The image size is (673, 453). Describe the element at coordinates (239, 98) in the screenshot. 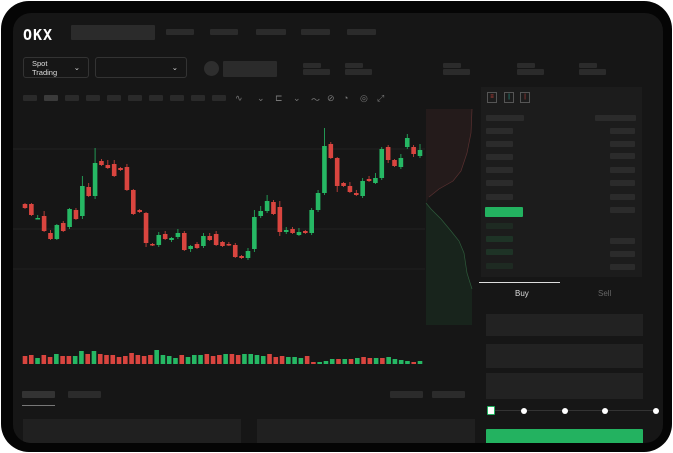

I see `indicator-icon: ∿` at that location.